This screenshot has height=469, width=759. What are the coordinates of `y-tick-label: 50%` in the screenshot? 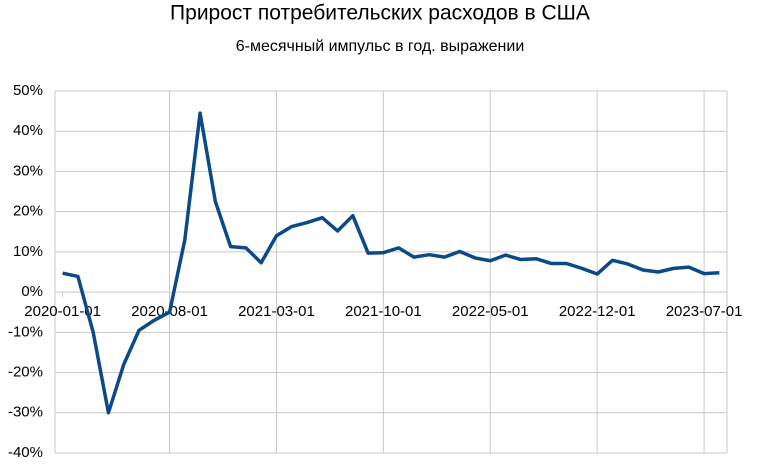 It's located at (28, 90).